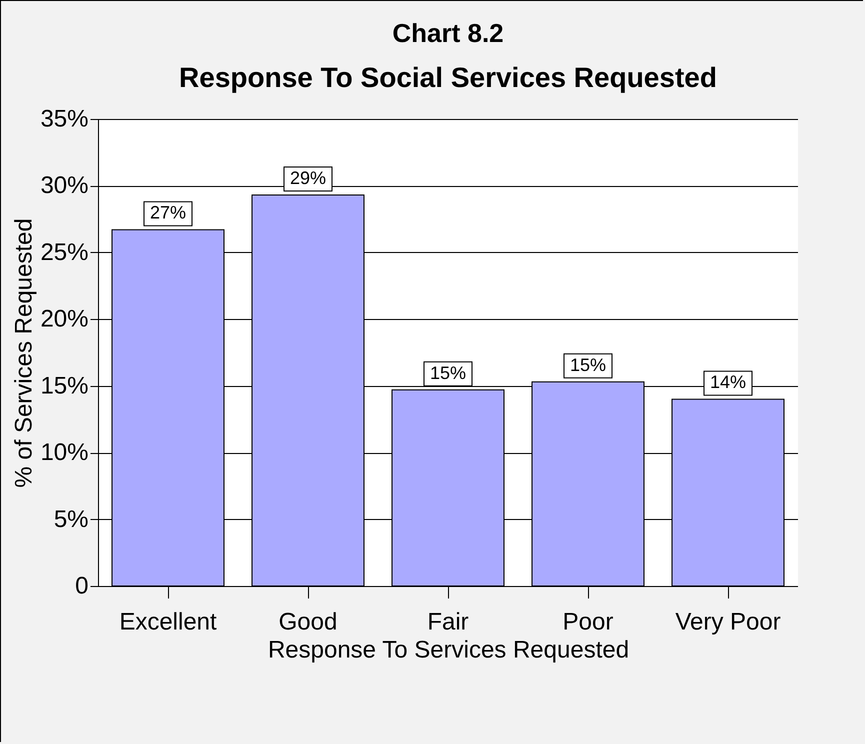 Image resolution: width=865 pixels, height=744 pixels. Describe the element at coordinates (81, 586) in the screenshot. I see `y-tick-label: 0` at that location.